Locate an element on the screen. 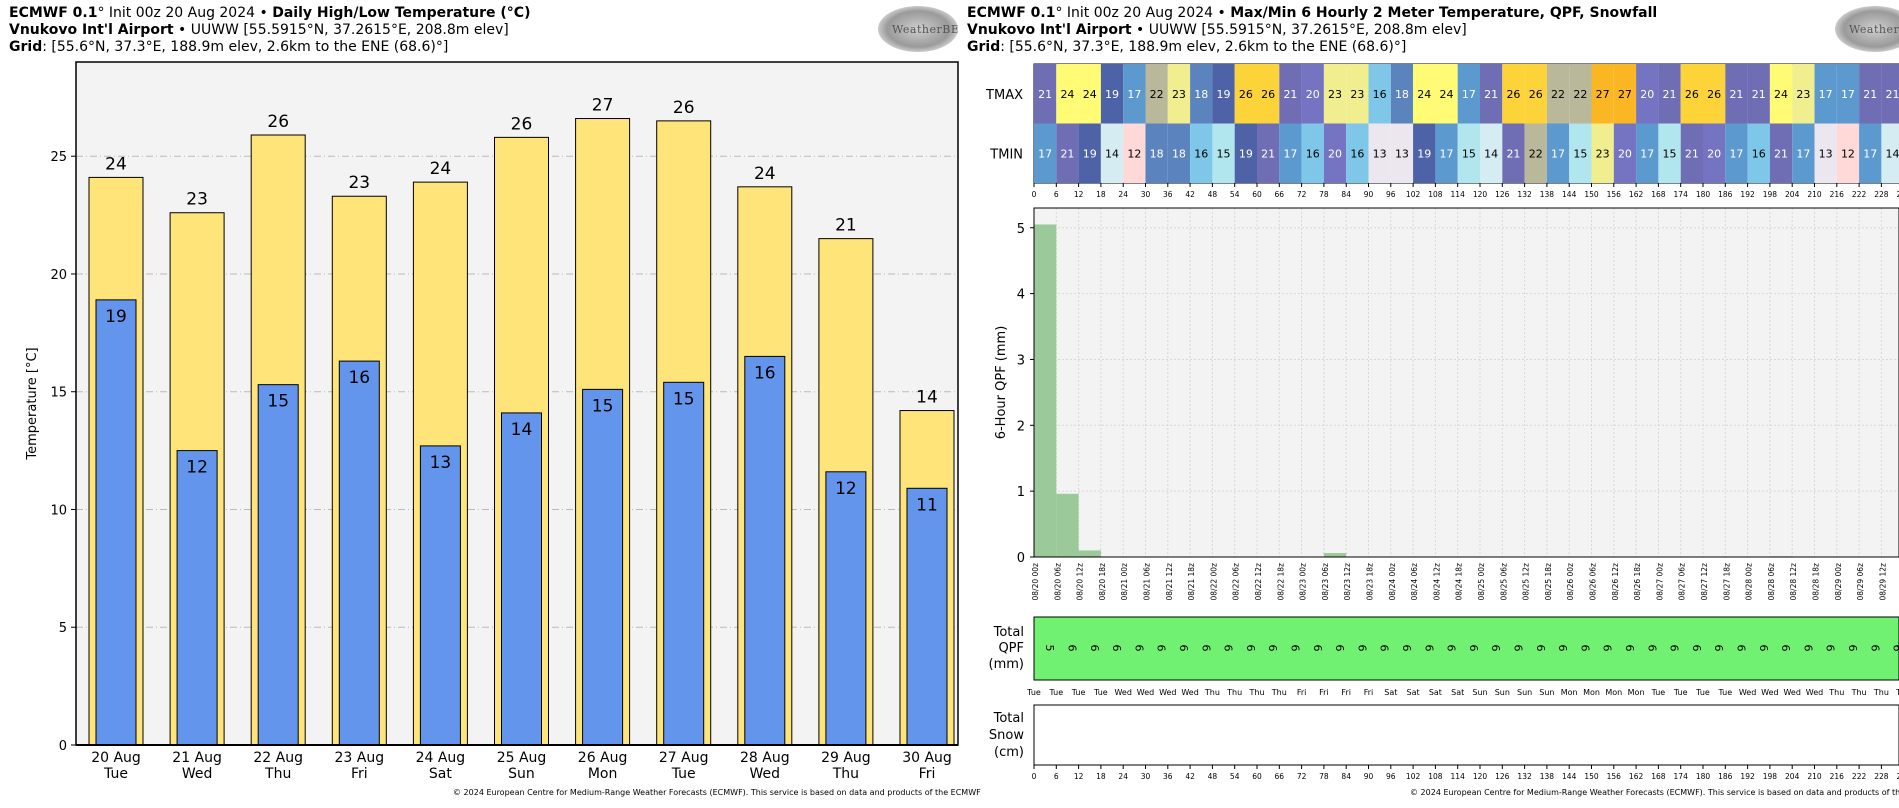 The image size is (1899, 808). qpf-date-label: 08/27 06z is located at coordinates (1682, 582).